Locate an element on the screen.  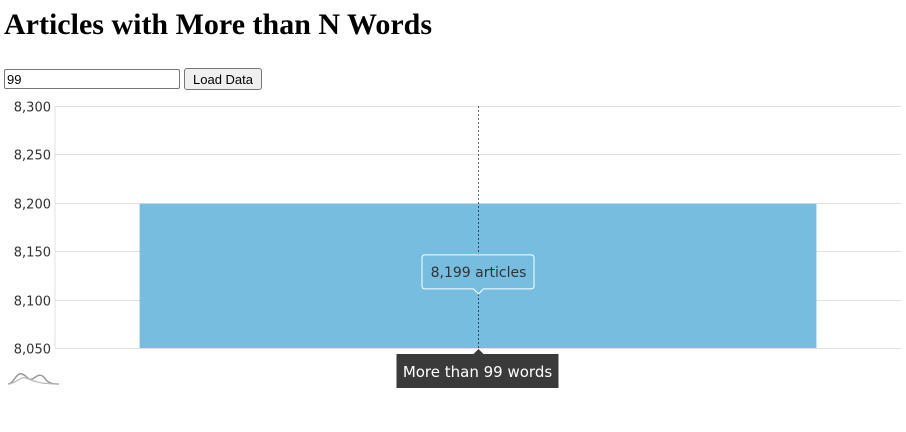
page-title: Articles with More than N Words is located at coordinates (218, 24).